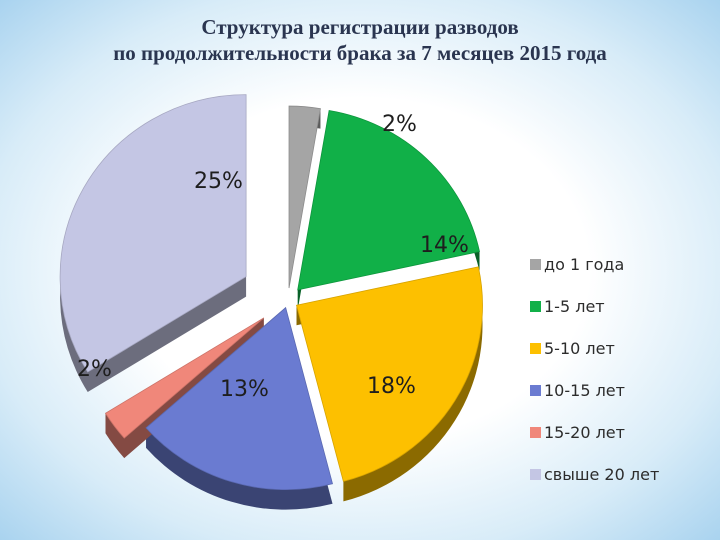  Describe the element at coordinates (584, 433) in the screenshot. I see `legend-label: 15-20 лет` at that location.